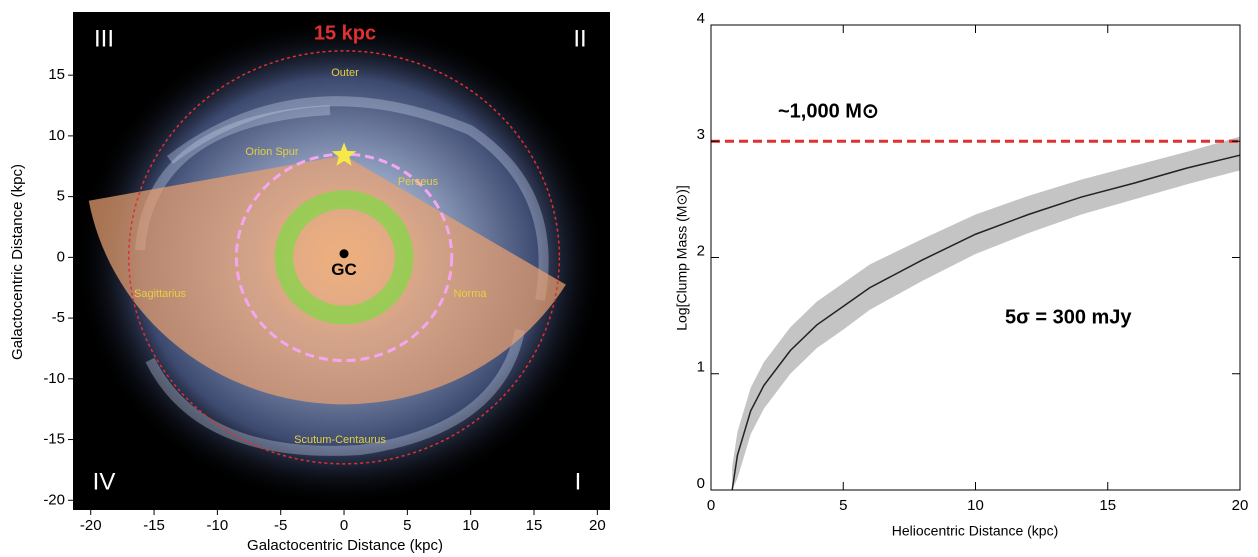  I want to click on gc-dot, so click(344, 254).